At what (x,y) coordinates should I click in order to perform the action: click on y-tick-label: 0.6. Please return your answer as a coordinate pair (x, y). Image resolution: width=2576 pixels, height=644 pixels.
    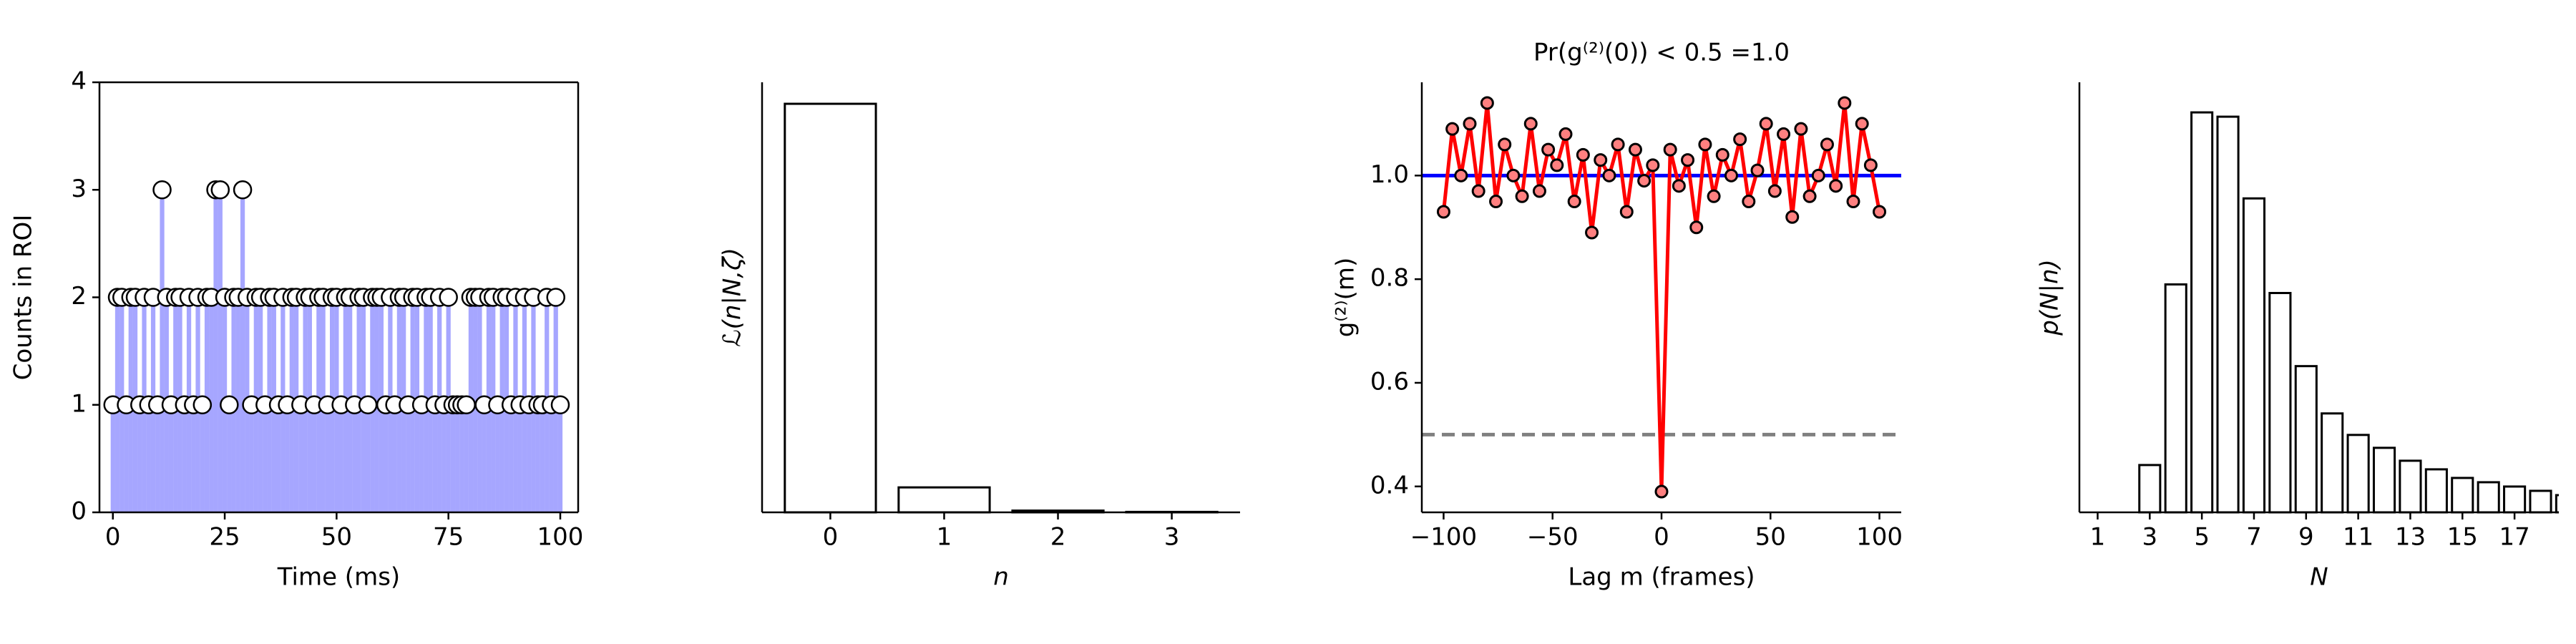
    Looking at the image, I should click on (1389, 381).